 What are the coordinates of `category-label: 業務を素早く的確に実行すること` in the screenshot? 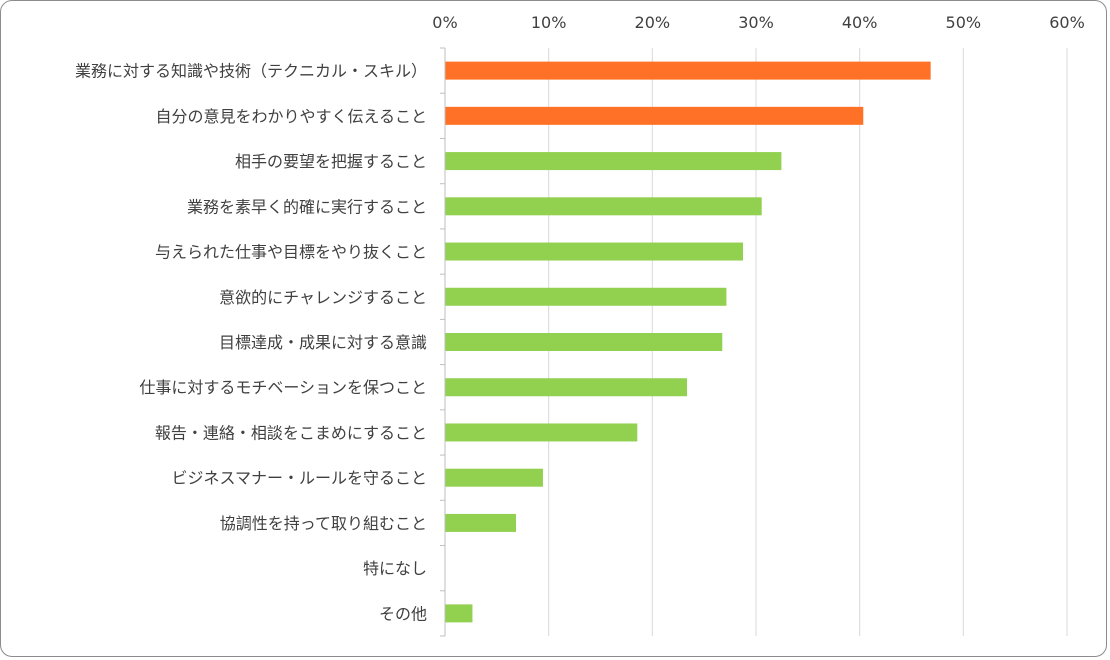 It's located at (307, 206).